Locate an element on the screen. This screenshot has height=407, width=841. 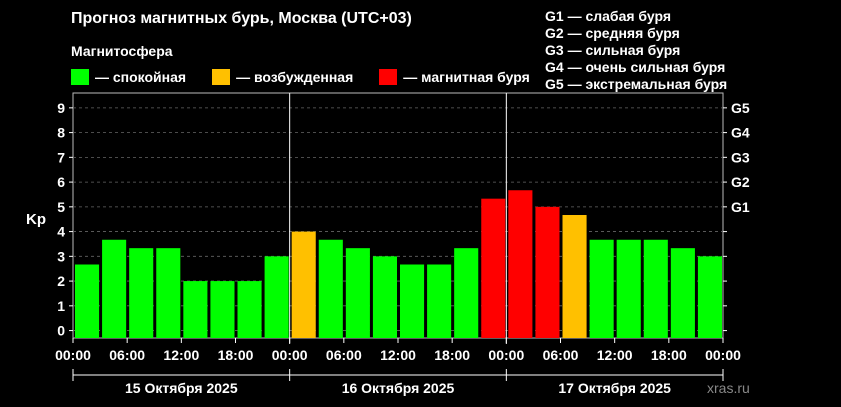
watermark: xras.ru is located at coordinates (728, 388).